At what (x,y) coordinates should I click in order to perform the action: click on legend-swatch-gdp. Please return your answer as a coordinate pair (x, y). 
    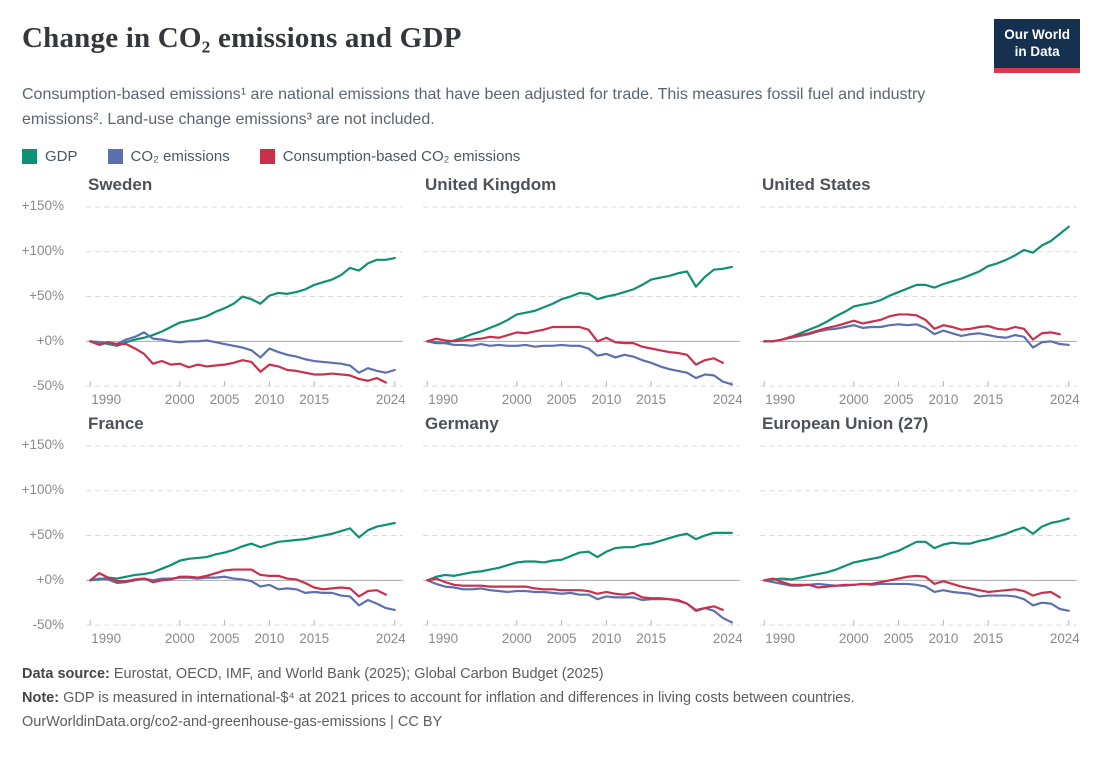
    Looking at the image, I should click on (29, 157).